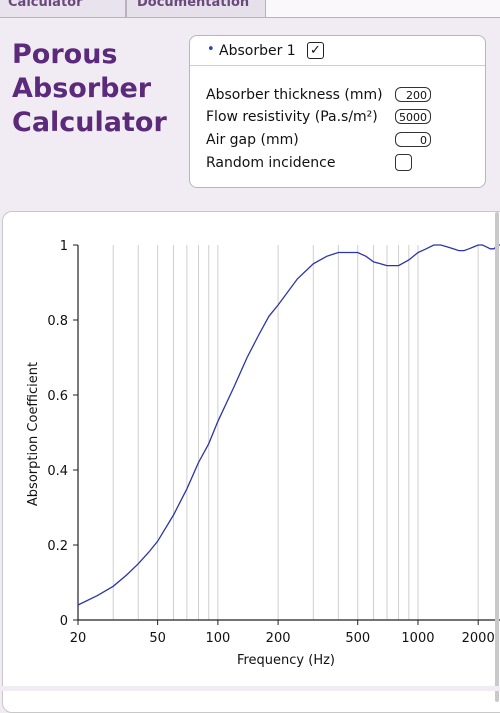 Image resolution: width=500 pixels, height=713 pixels. What do you see at coordinates (33, 434) in the screenshot?
I see `y-axis-label: Absorption Coefficient` at bounding box center [33, 434].